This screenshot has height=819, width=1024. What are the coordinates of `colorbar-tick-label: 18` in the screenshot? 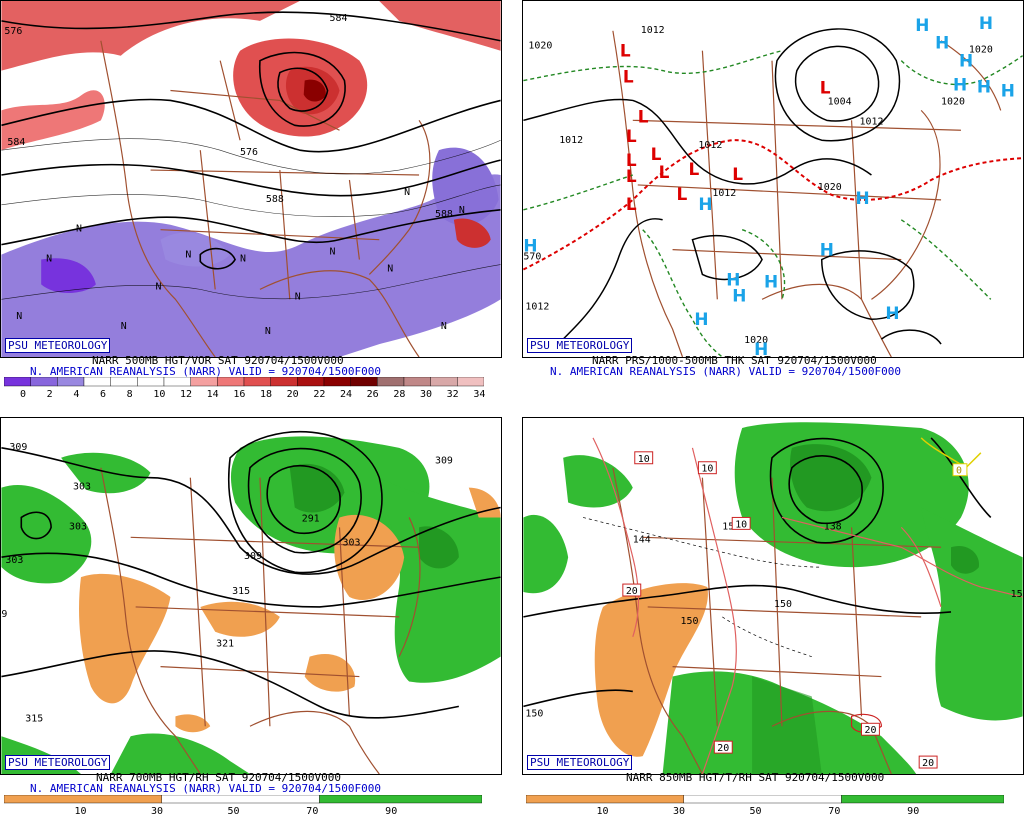 It's located at (266, 394).